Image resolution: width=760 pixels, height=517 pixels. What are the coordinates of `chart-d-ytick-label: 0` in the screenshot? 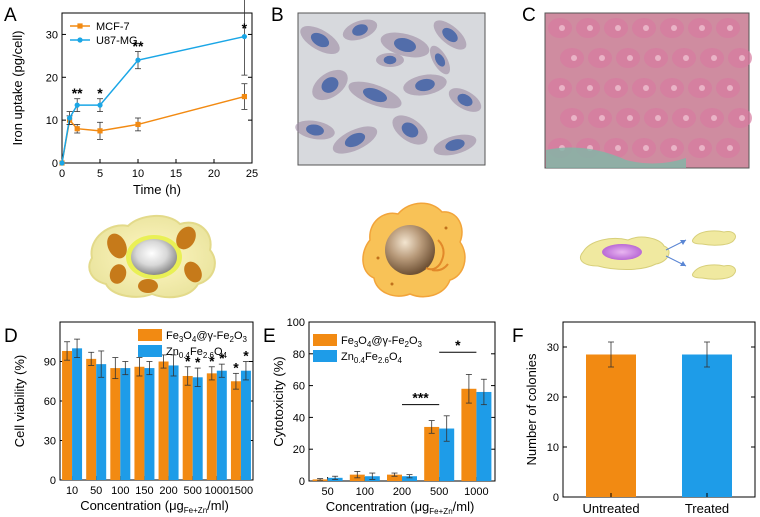 It's located at (53, 481).